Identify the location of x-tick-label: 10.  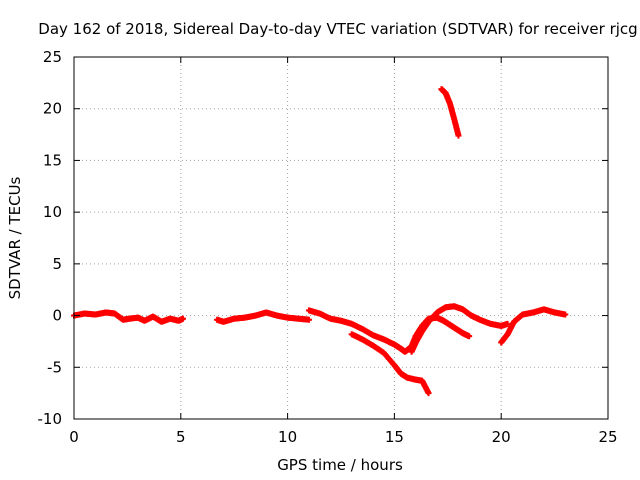
(287, 437).